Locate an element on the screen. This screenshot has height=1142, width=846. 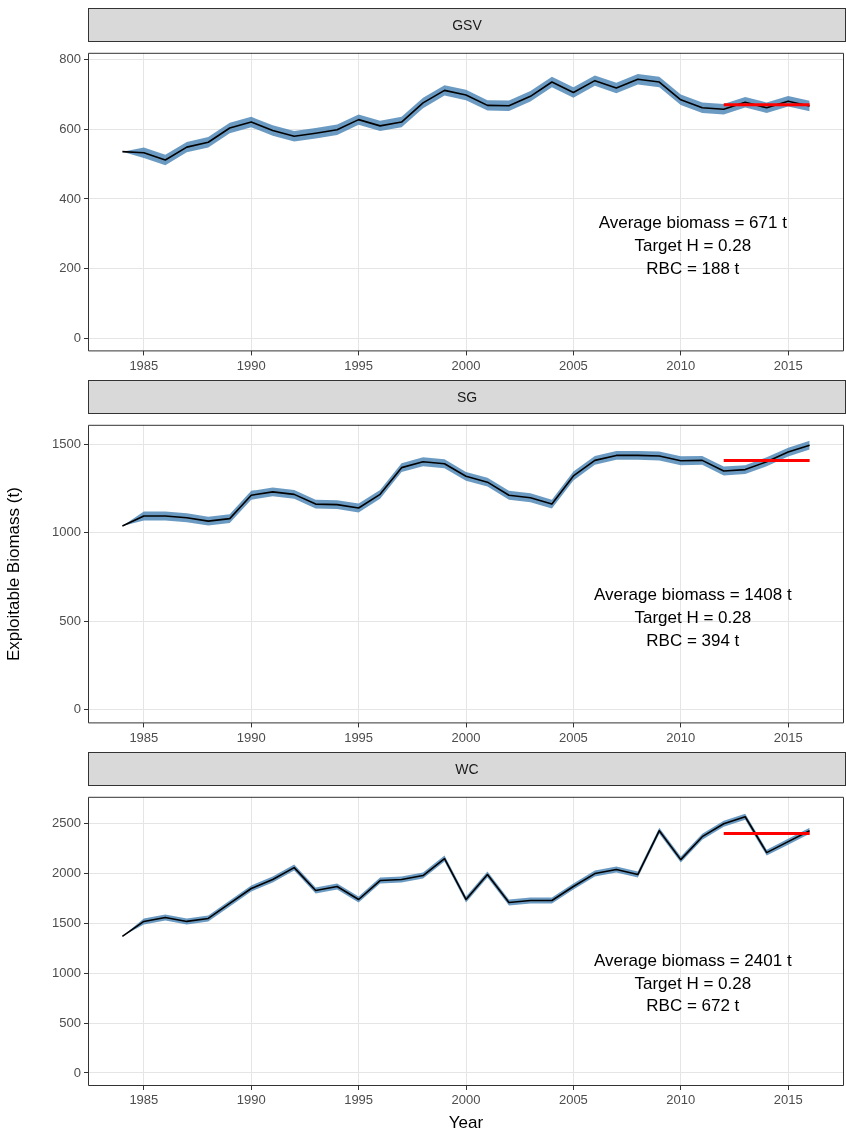
annotation: Average biomass = 671 t is located at coordinates (693, 222).